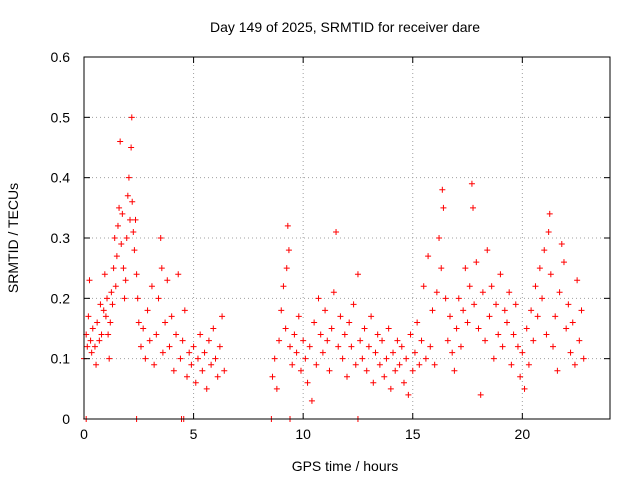  What do you see at coordinates (523, 434) in the screenshot?
I see `x-tick-label: 20` at bounding box center [523, 434].